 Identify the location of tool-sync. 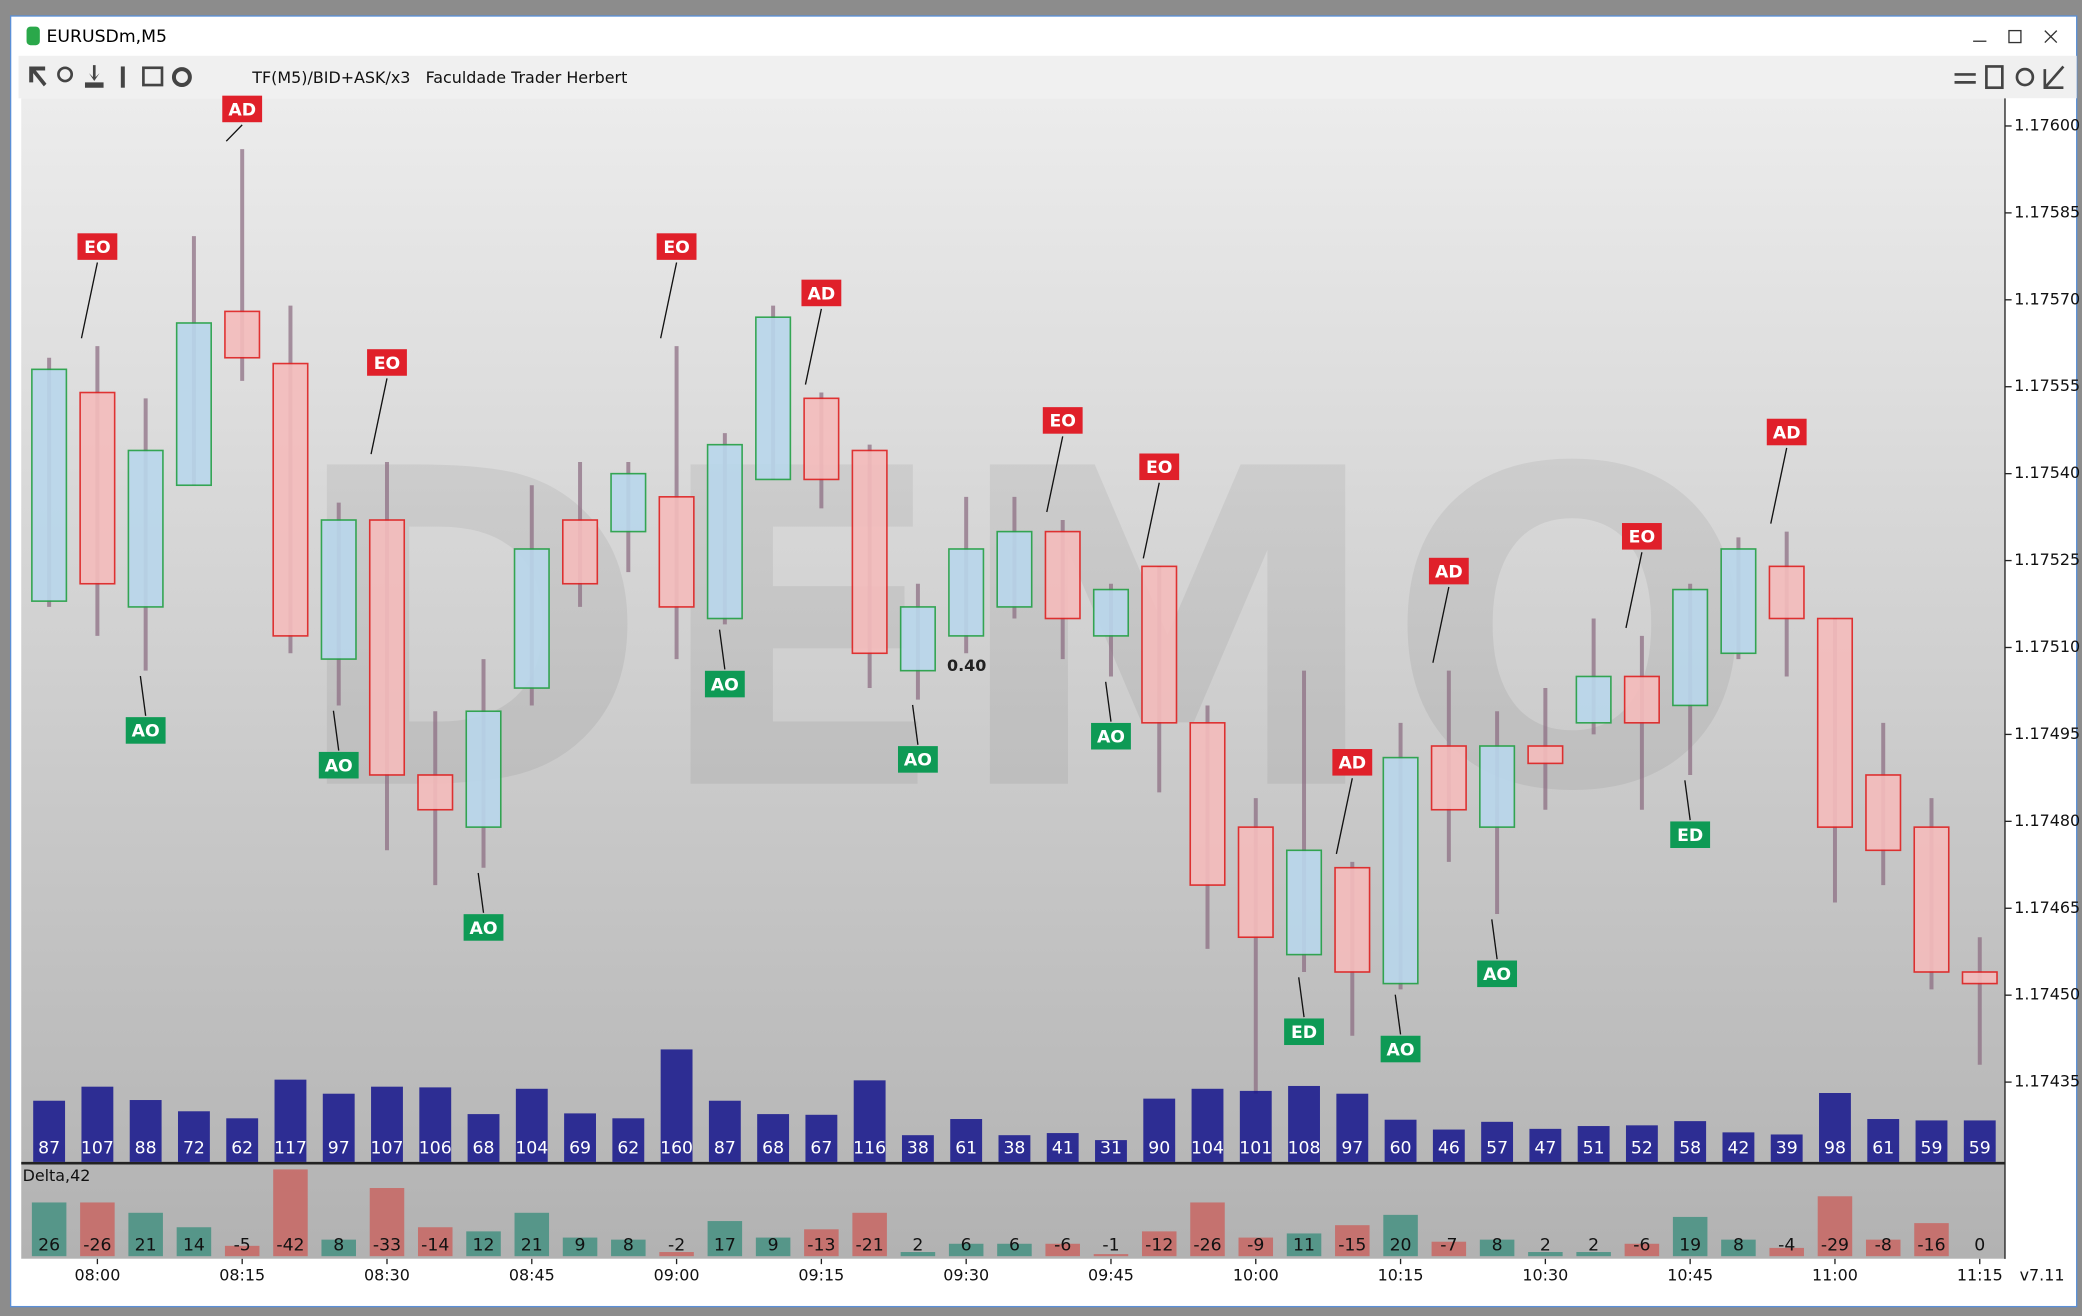
(1965, 78).